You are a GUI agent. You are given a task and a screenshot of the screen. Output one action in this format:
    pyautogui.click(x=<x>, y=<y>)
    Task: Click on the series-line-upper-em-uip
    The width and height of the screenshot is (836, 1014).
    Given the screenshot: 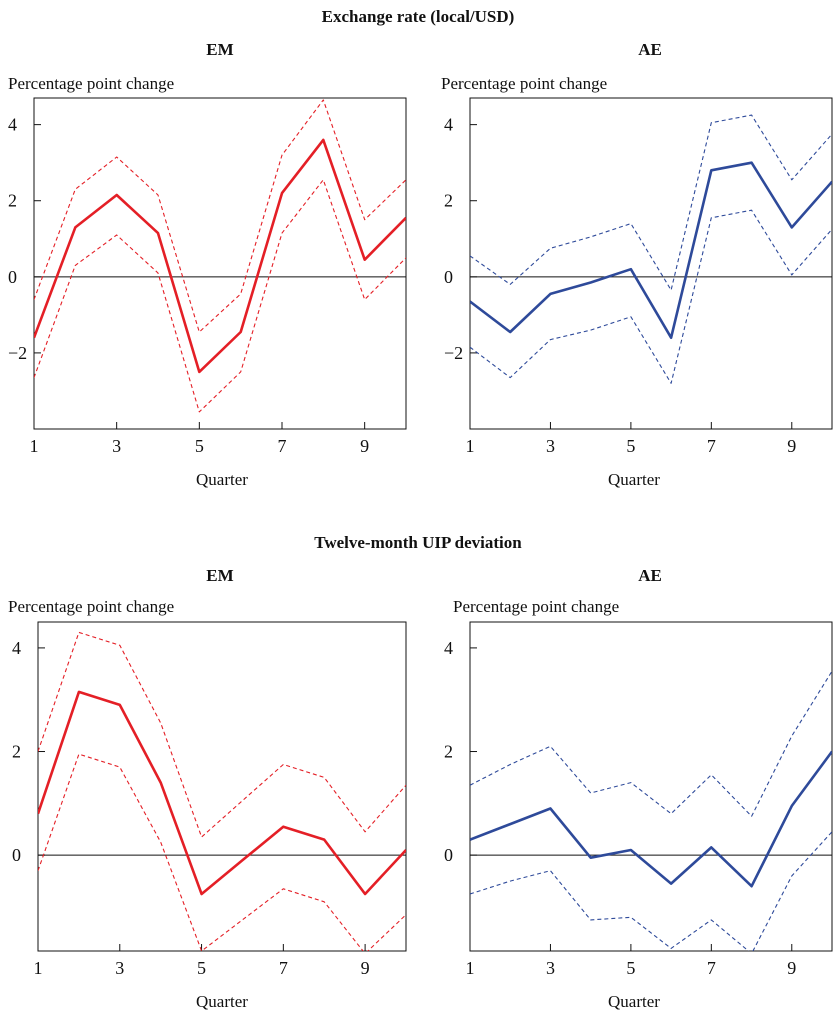 What is the action you would take?
    pyautogui.click(x=222, y=734)
    